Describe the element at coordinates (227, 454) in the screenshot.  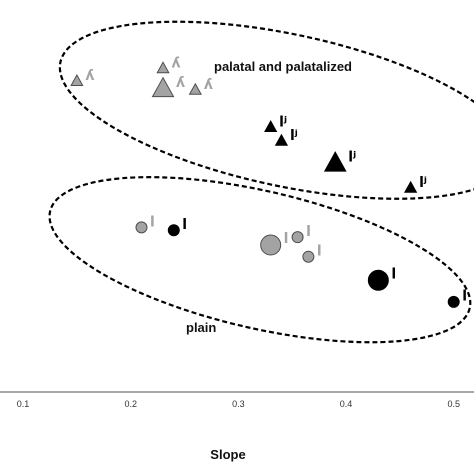
I see `x-axis-title: Slope` at that location.